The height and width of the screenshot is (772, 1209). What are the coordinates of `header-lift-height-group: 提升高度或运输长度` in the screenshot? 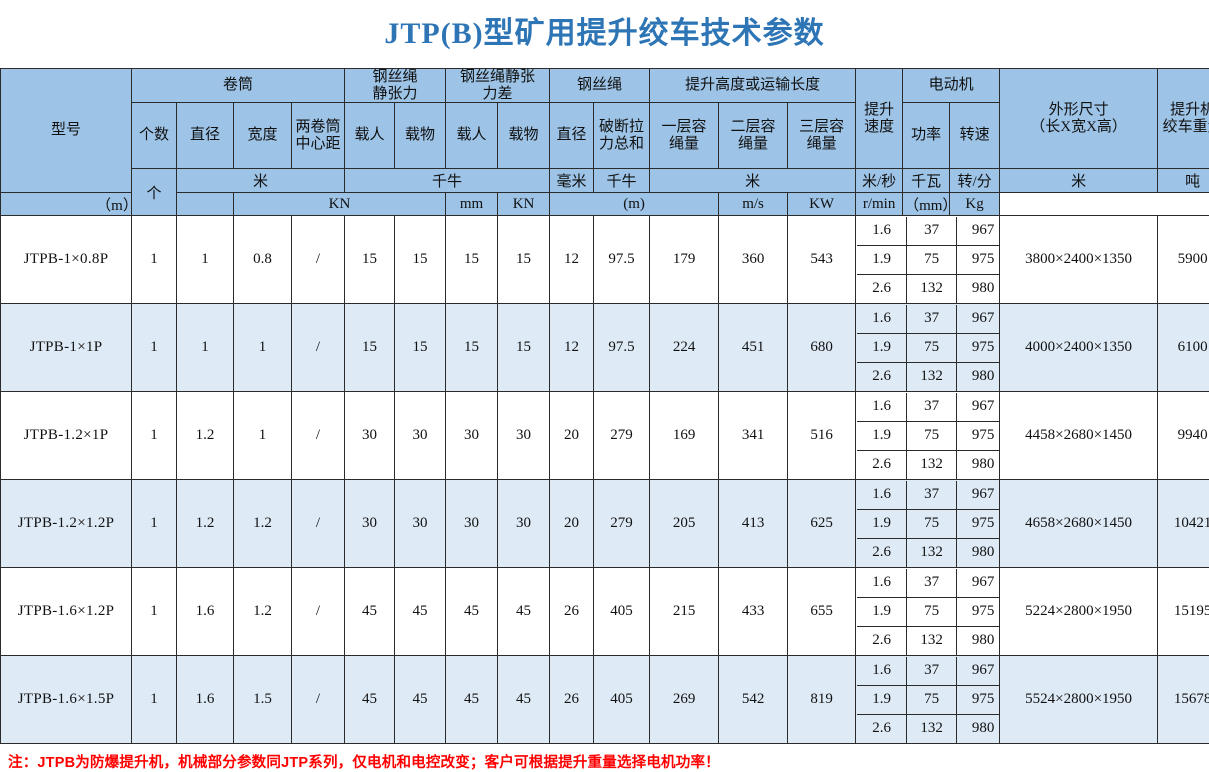 It's located at (753, 85).